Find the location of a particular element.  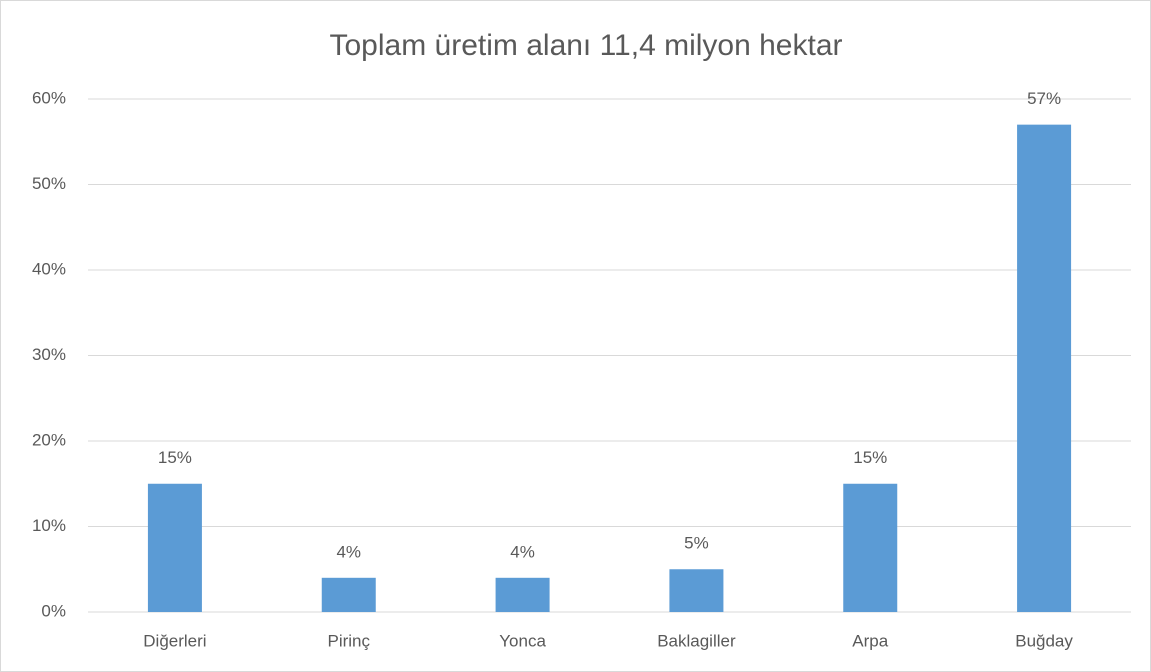

y-tick-label: 60% is located at coordinates (49, 97).